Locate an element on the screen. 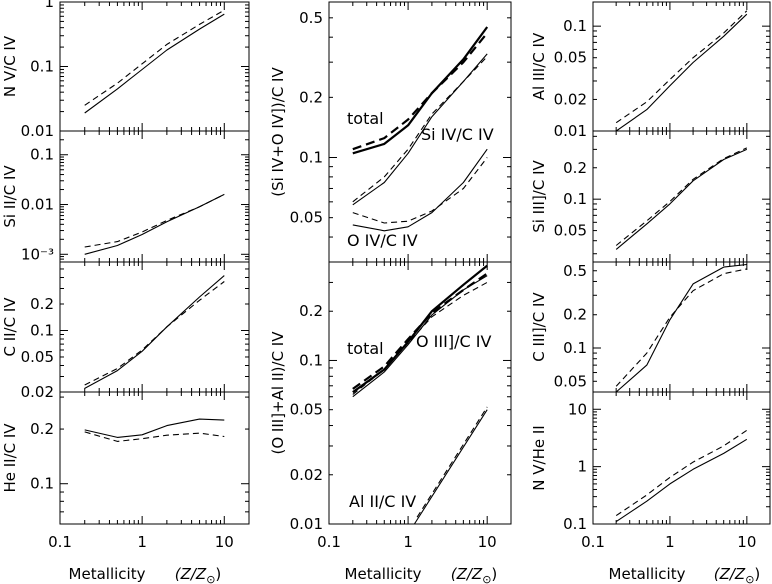 This screenshot has width=772, height=584. panel-siiii_civ: 0.2 0.1 0.05 Si III]/C IV is located at coordinates (650, 196).